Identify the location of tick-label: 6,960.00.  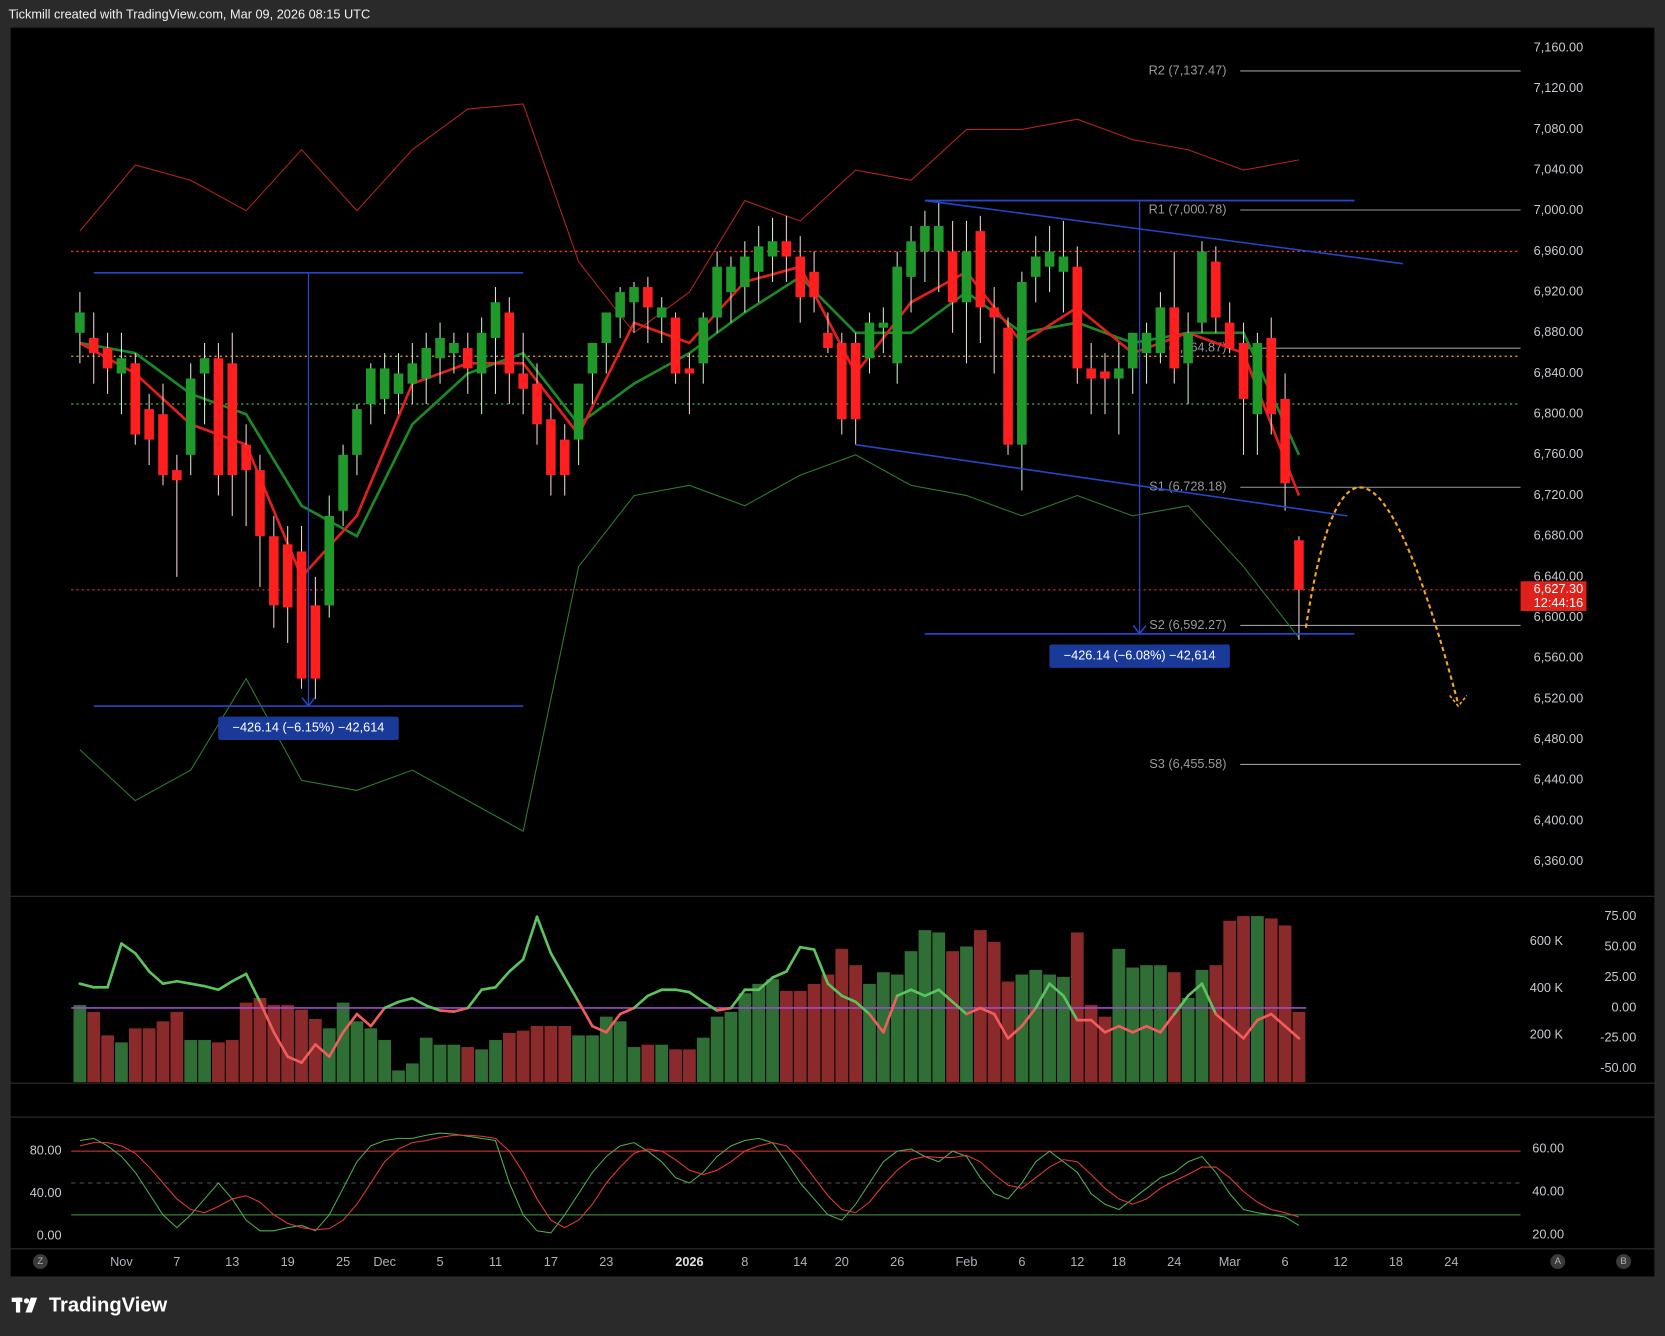
(1559, 250).